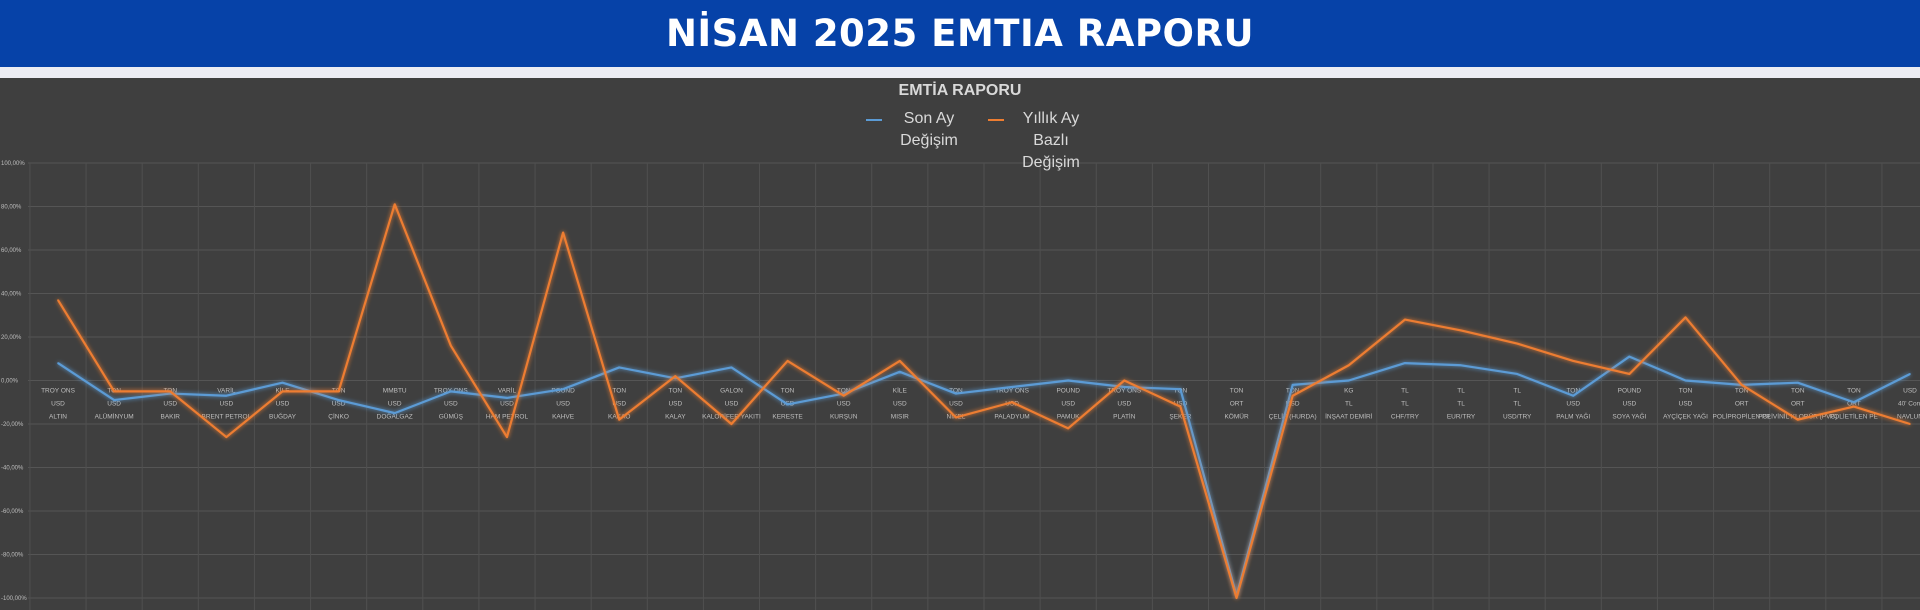 The height and width of the screenshot is (610, 1920). I want to click on category-label: GÜMÜŞ, so click(451, 417).